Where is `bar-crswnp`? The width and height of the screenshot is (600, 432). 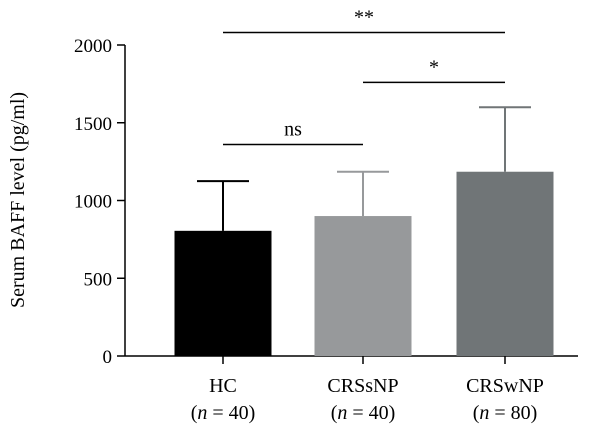 bar-crswnp is located at coordinates (505, 263).